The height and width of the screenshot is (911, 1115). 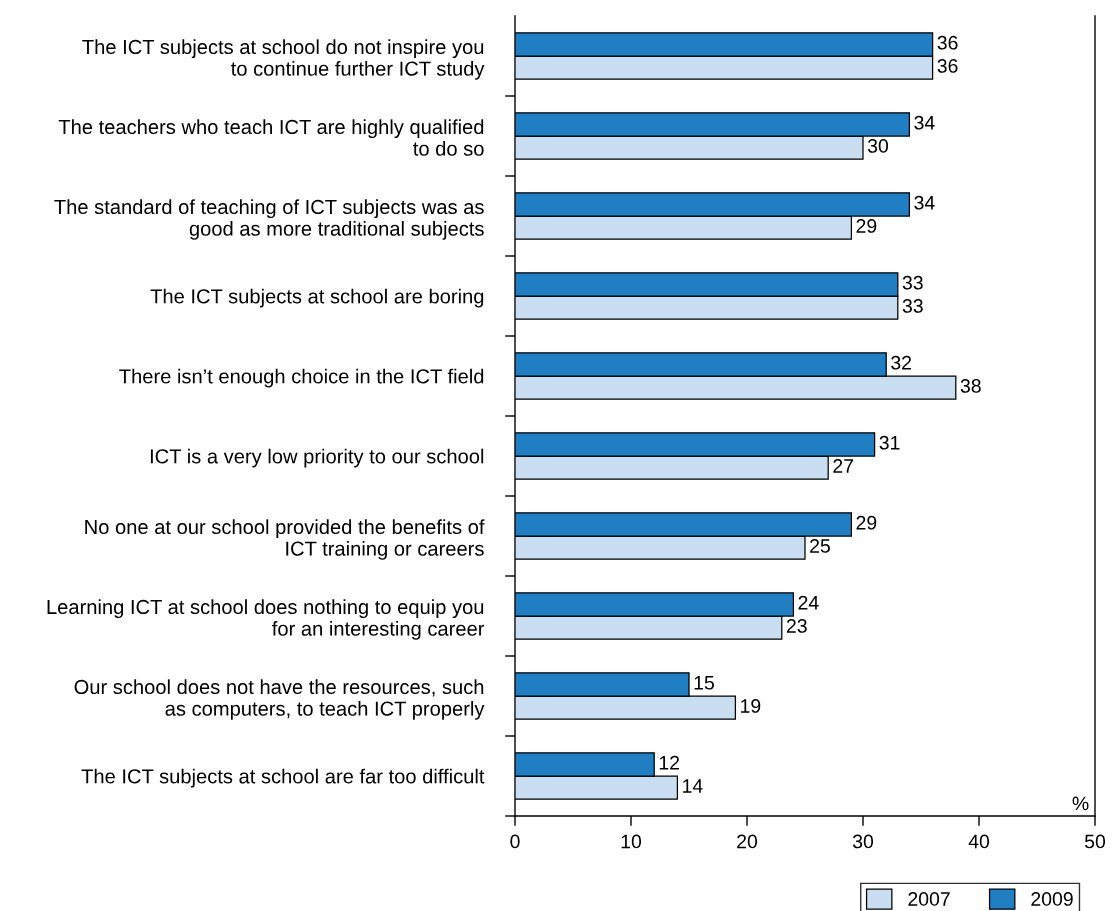 I want to click on y-tick-label: The ICT subjects at school are far too difficult, so click(x=283, y=778).